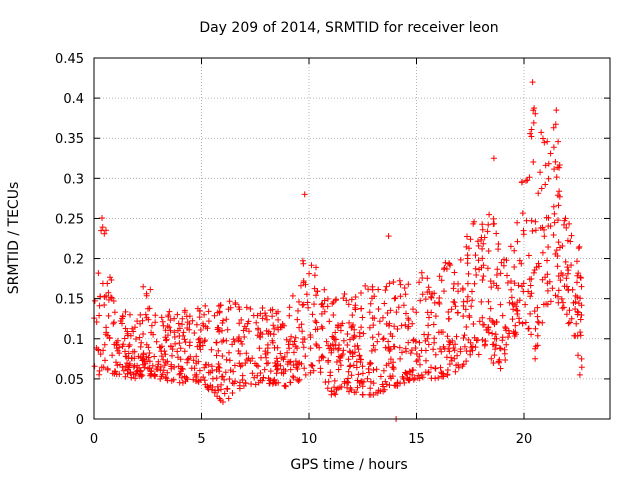  What do you see at coordinates (73, 340) in the screenshot?
I see `y-tick-label: 0.1` at bounding box center [73, 340].